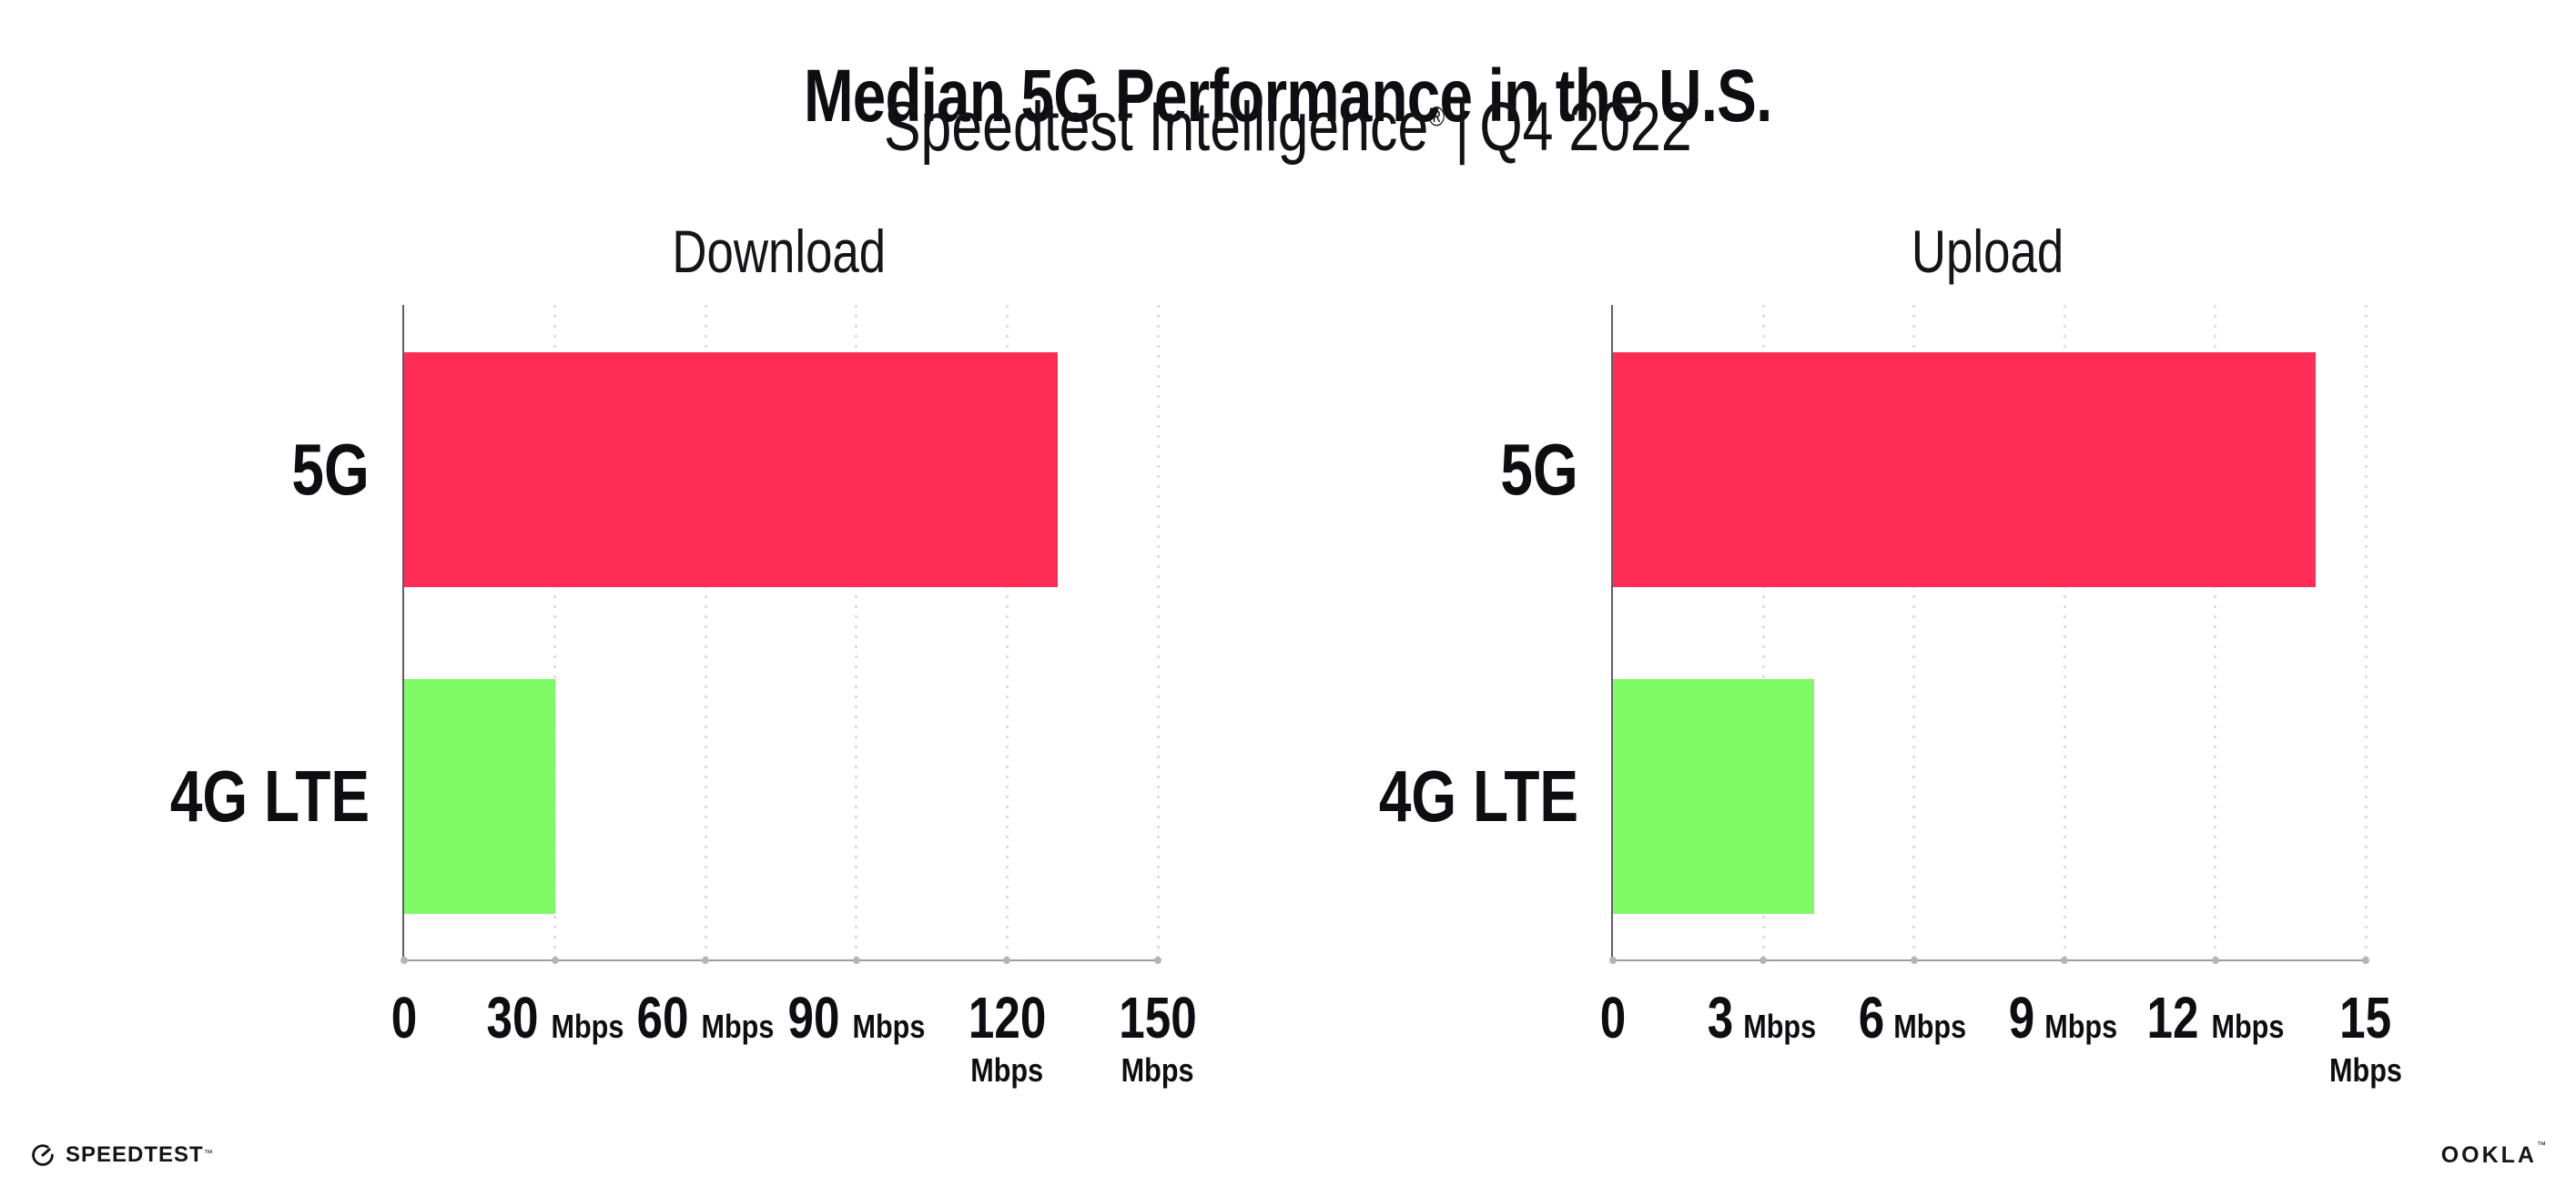  I want to click on x-tick-label-90: 90 Mbps, so click(856, 1018).